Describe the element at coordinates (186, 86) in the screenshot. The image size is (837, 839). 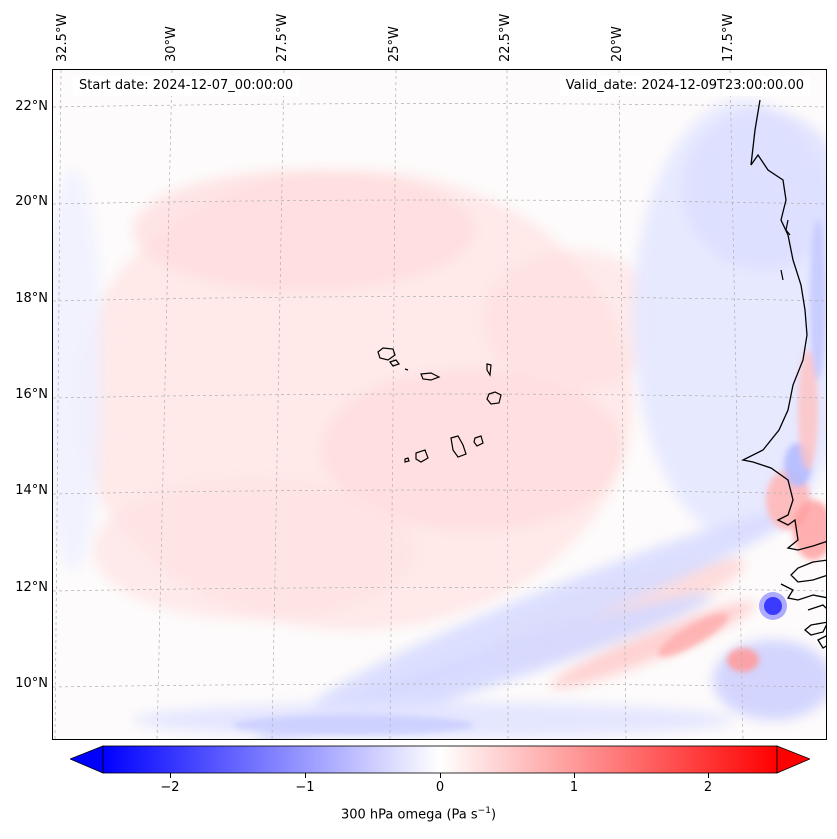
I see `start-date-label: Start date: 2024-12-07_00:00:00` at that location.